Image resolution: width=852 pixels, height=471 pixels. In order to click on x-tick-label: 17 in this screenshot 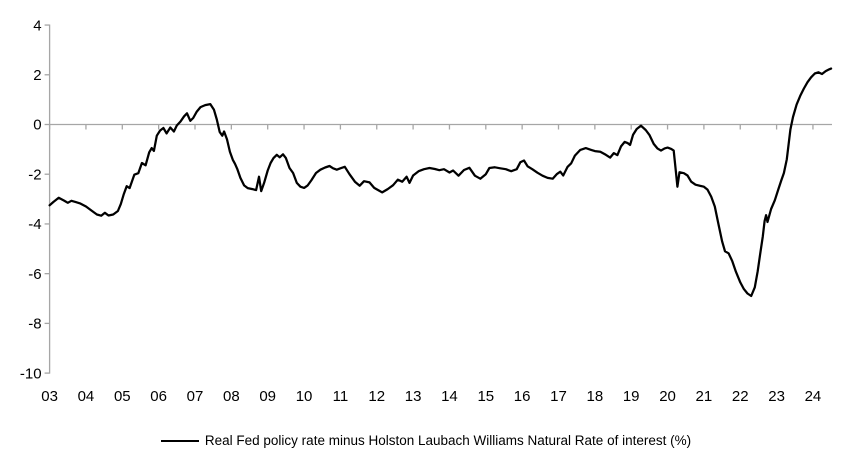, I will do `click(558, 396)`.